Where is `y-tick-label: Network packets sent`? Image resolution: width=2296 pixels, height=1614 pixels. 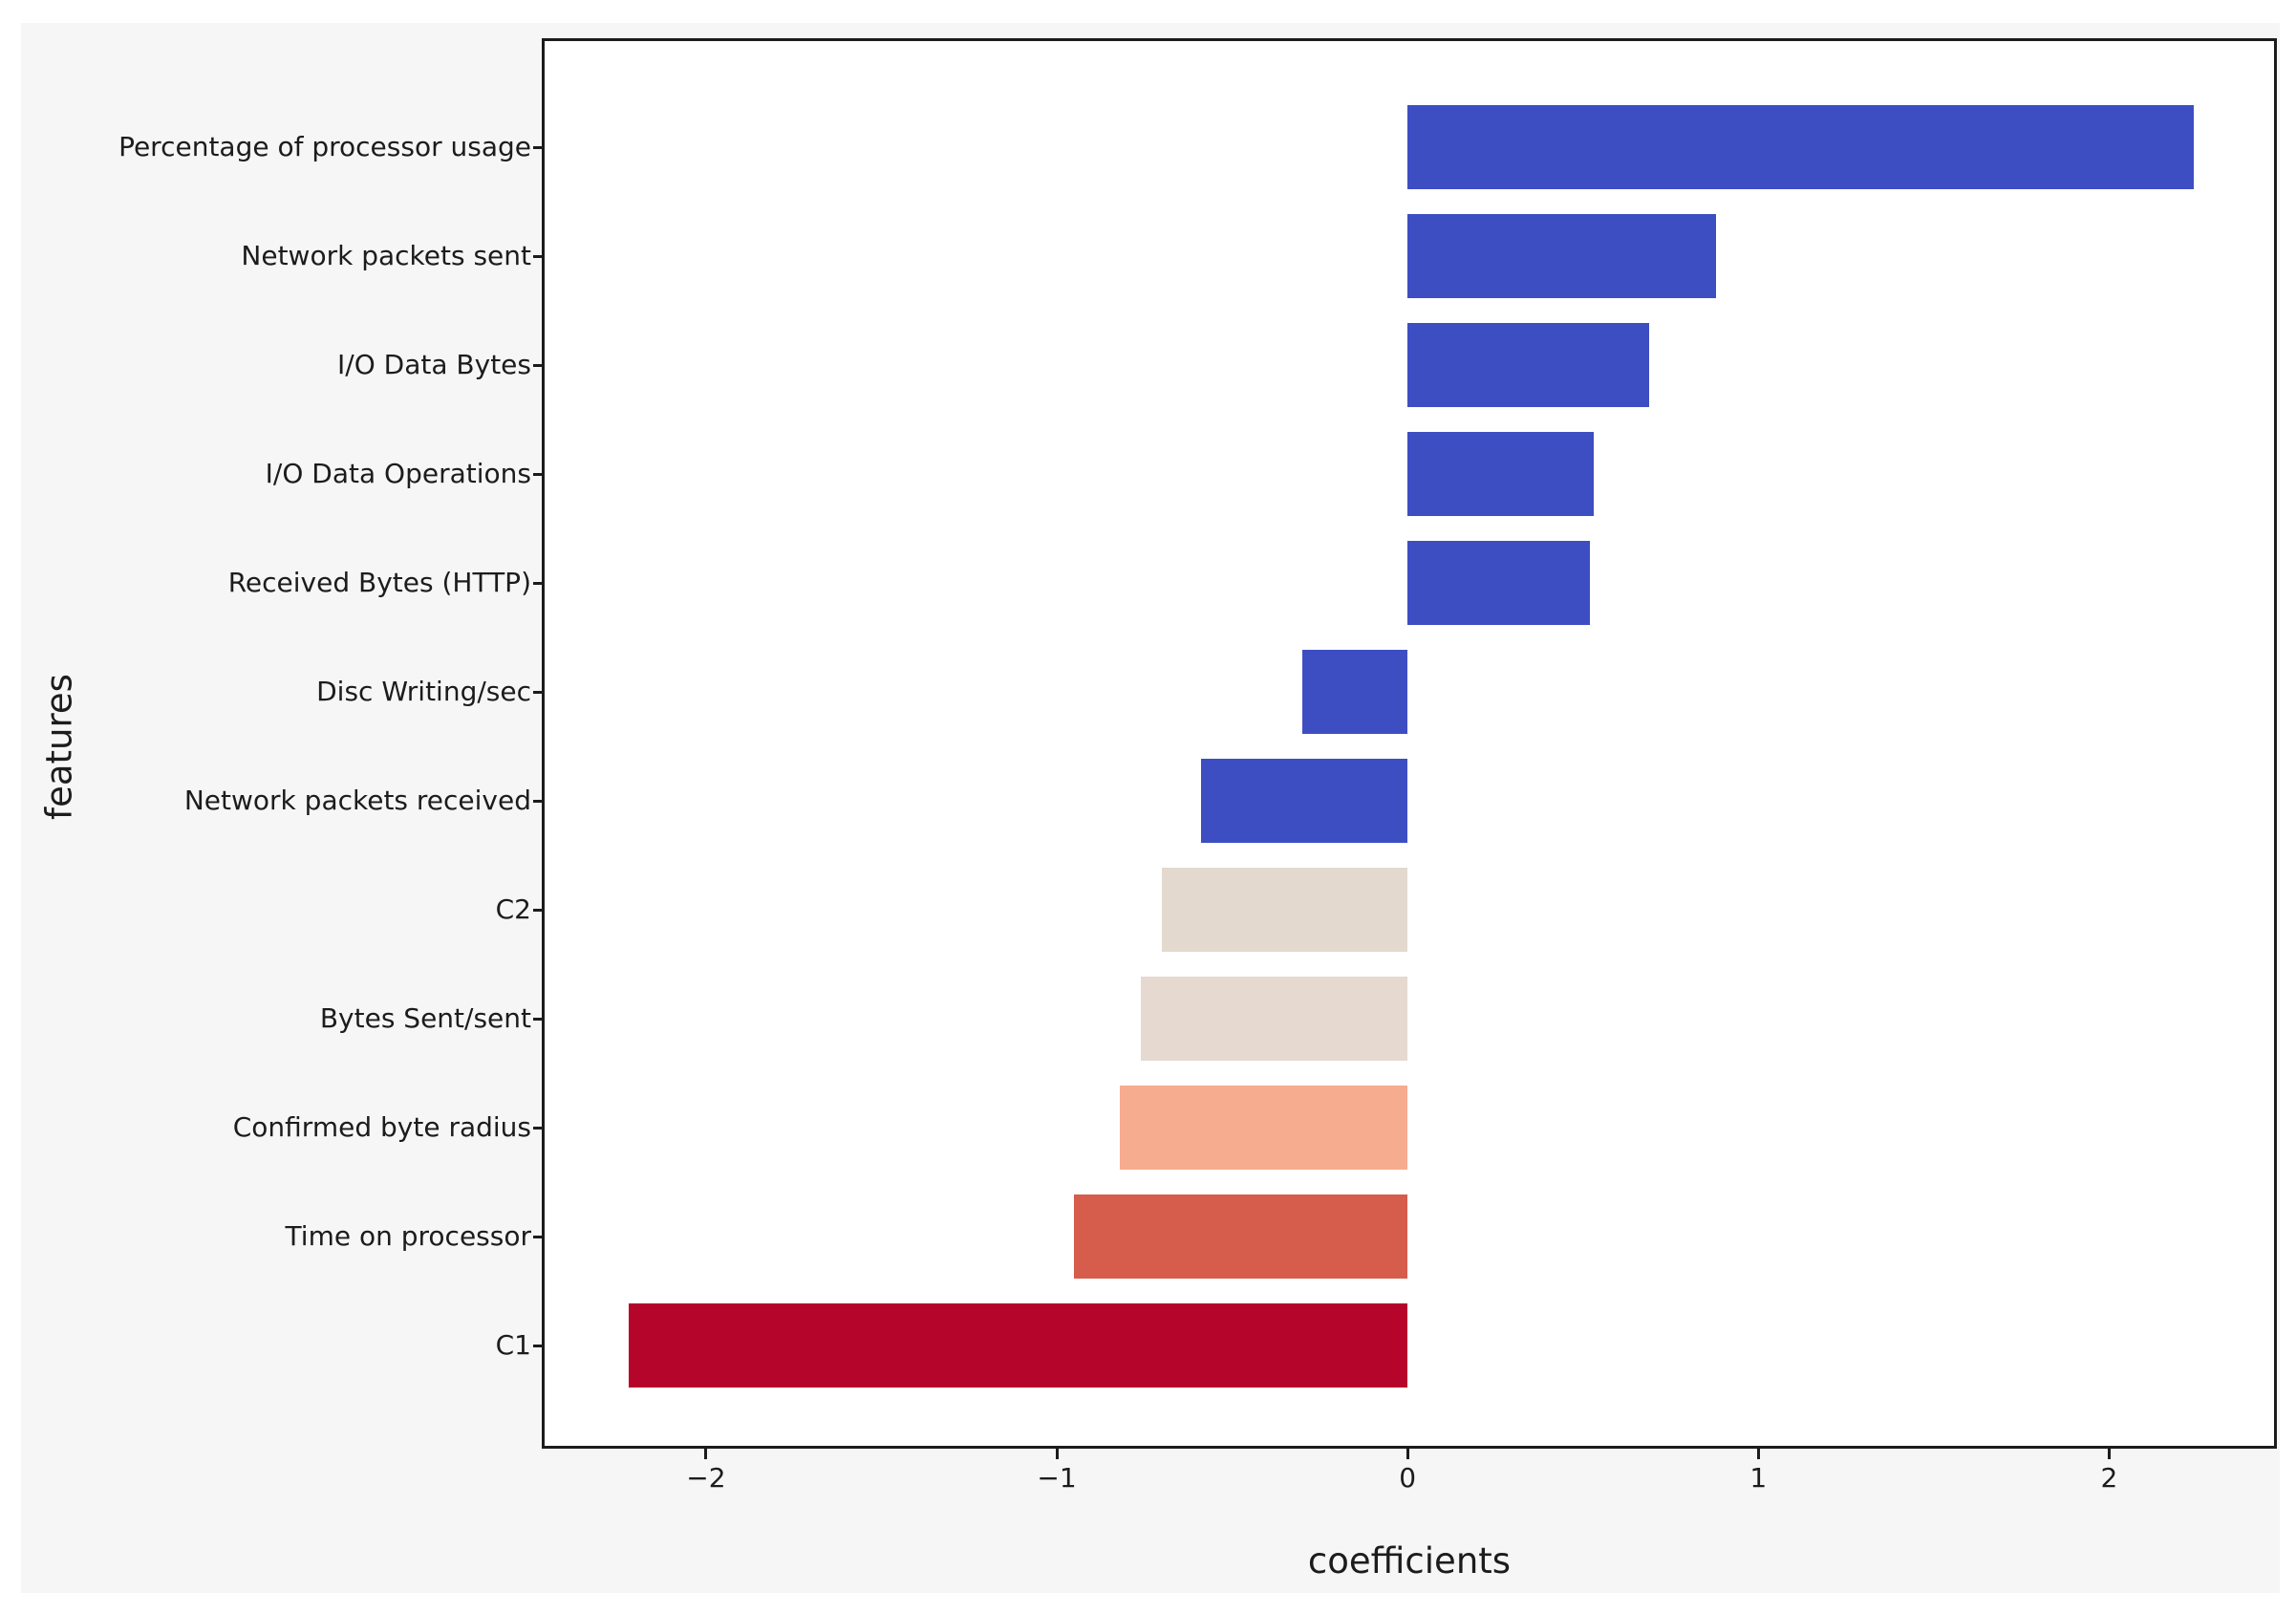 y-tick-label: Network packets sent is located at coordinates (386, 256).